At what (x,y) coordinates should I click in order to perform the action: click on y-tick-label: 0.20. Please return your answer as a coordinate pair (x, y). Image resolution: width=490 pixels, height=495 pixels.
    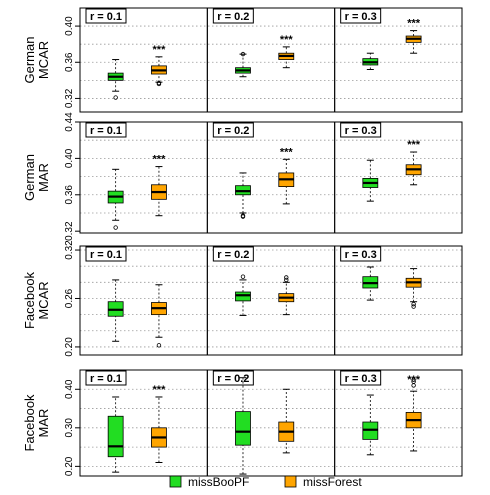
    Looking at the image, I should click on (69, 466).